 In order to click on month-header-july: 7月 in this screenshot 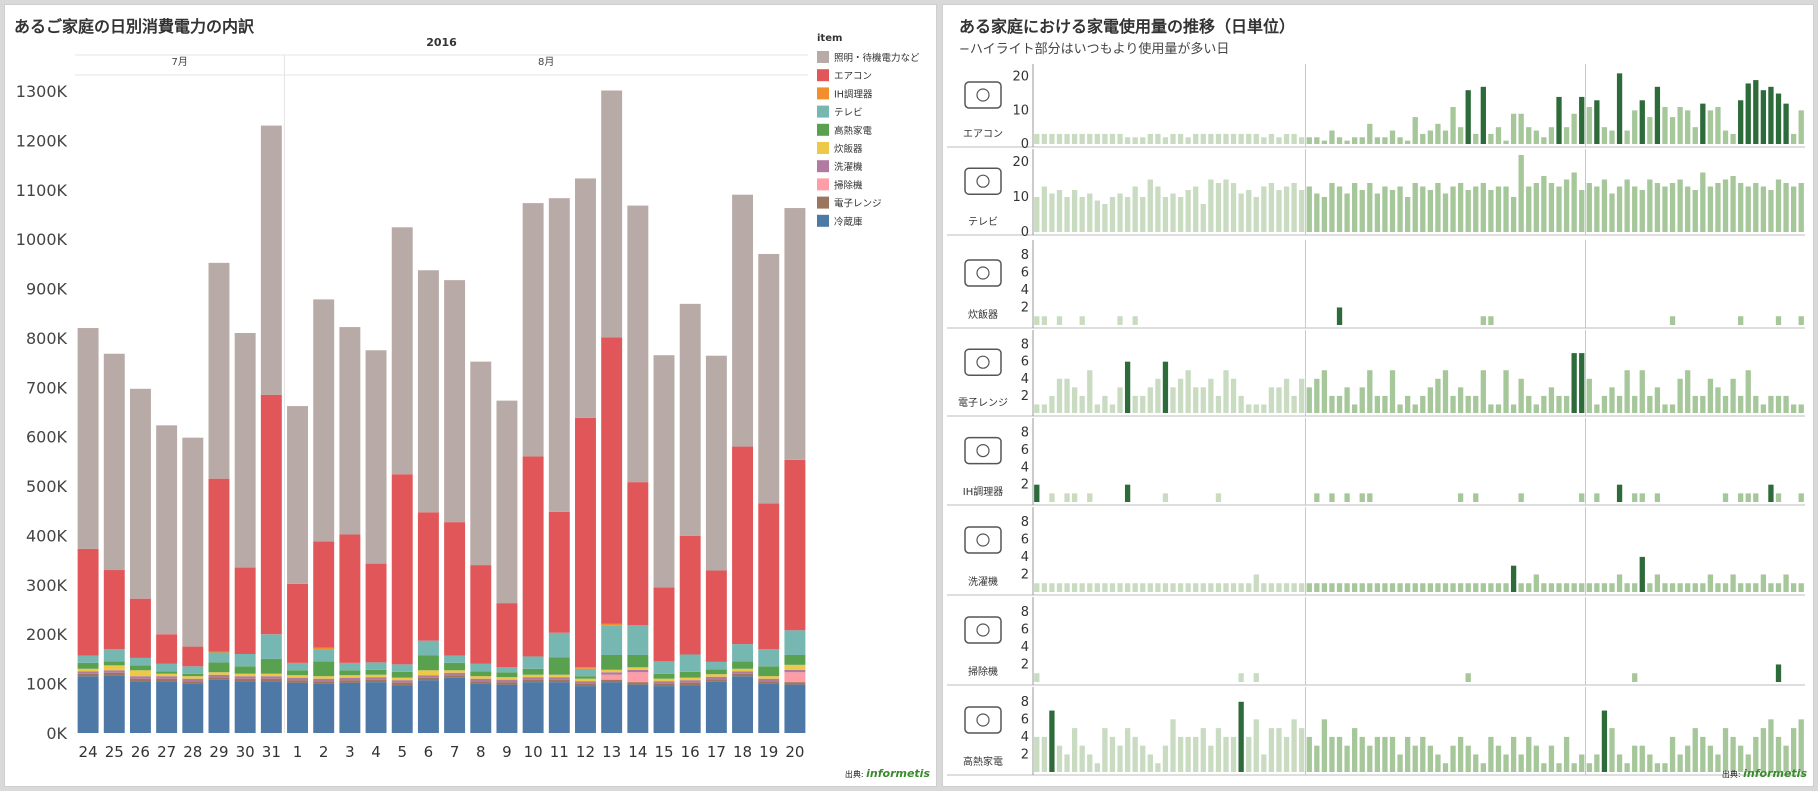, I will do `click(180, 62)`.